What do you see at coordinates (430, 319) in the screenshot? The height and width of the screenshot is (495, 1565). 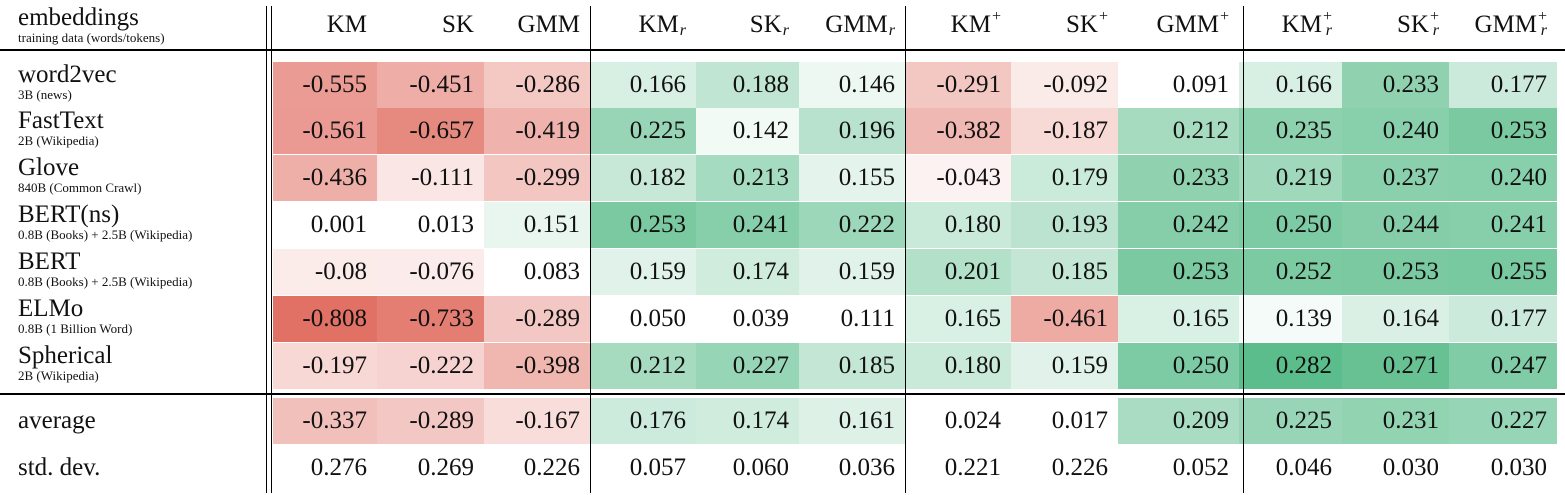 I see `table-cell: -0.733` at bounding box center [430, 319].